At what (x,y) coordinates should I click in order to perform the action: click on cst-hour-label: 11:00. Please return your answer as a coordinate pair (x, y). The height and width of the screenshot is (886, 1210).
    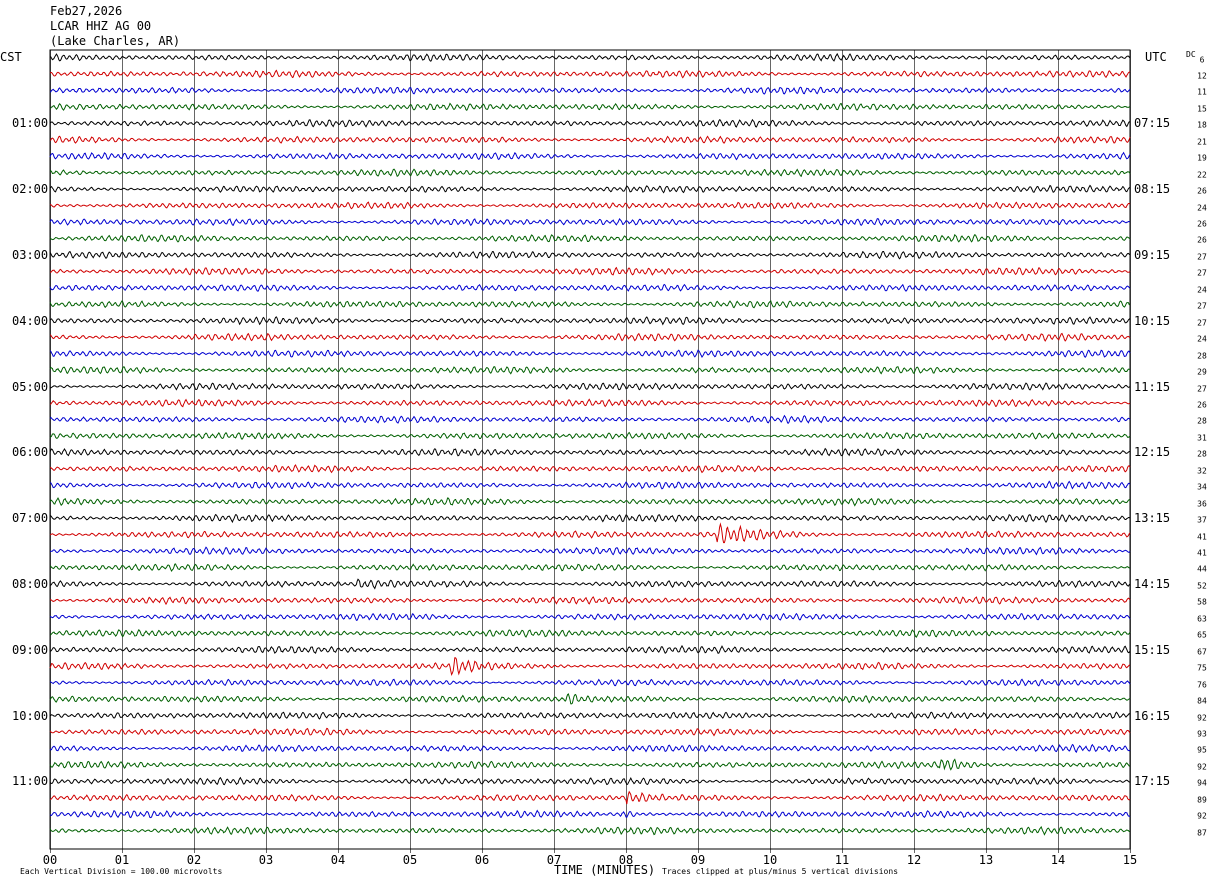
    Looking at the image, I should click on (30, 781).